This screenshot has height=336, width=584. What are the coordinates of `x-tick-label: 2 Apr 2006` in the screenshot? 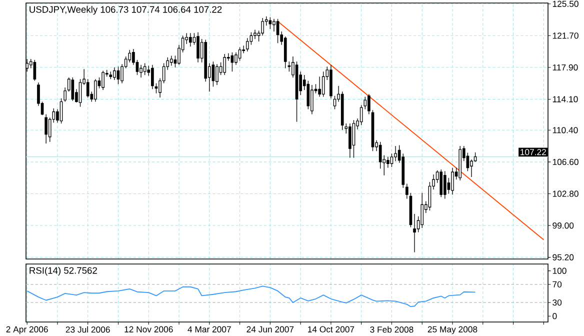 It's located at (27, 330).